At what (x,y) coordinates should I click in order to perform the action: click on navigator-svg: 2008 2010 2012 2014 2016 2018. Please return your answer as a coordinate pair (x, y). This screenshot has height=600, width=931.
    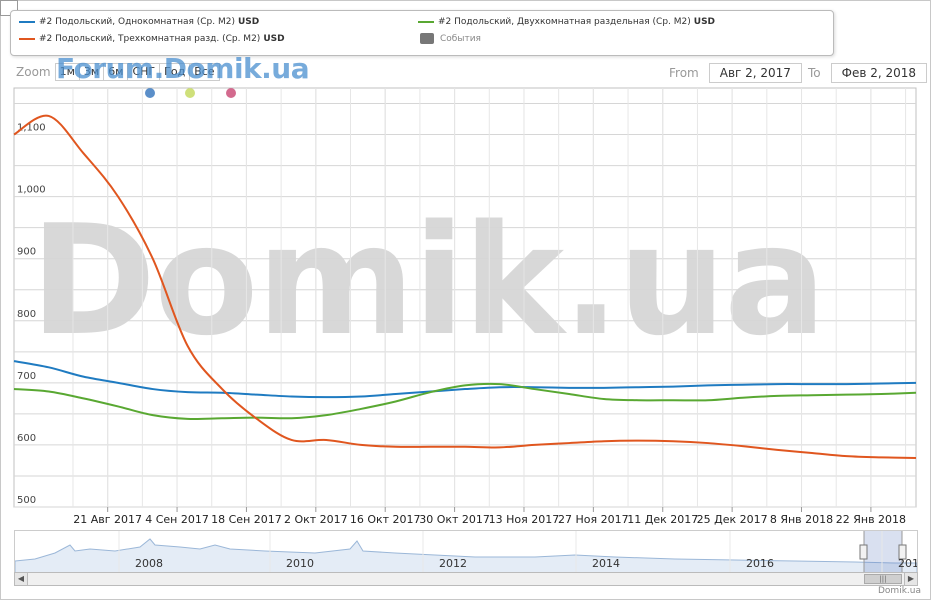
    Looking at the image, I should click on (470, 552).